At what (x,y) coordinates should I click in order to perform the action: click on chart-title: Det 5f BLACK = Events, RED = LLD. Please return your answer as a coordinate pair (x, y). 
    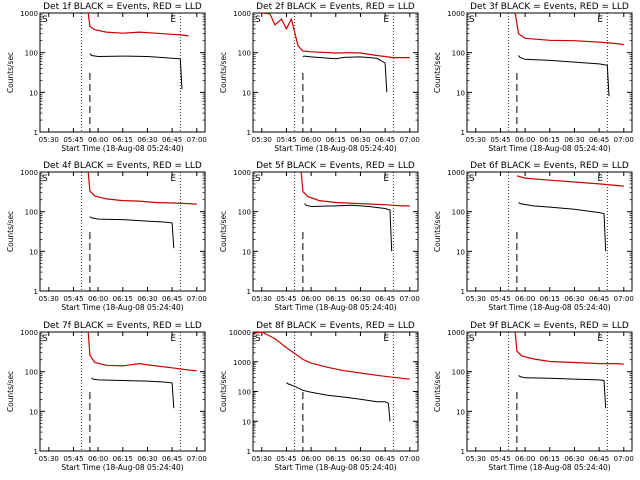
    Looking at the image, I should click on (335, 166).